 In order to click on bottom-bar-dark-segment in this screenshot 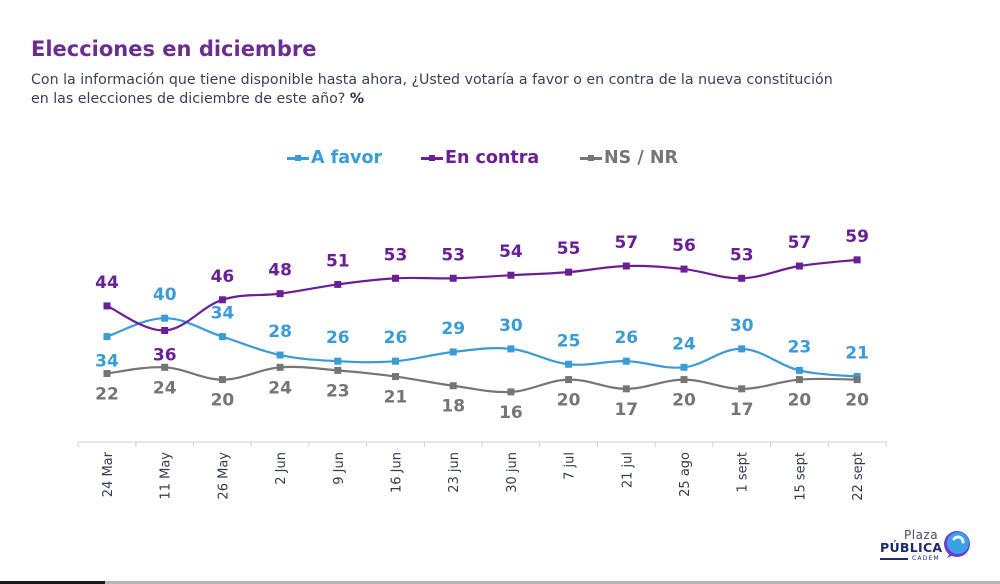, I will do `click(52, 582)`.